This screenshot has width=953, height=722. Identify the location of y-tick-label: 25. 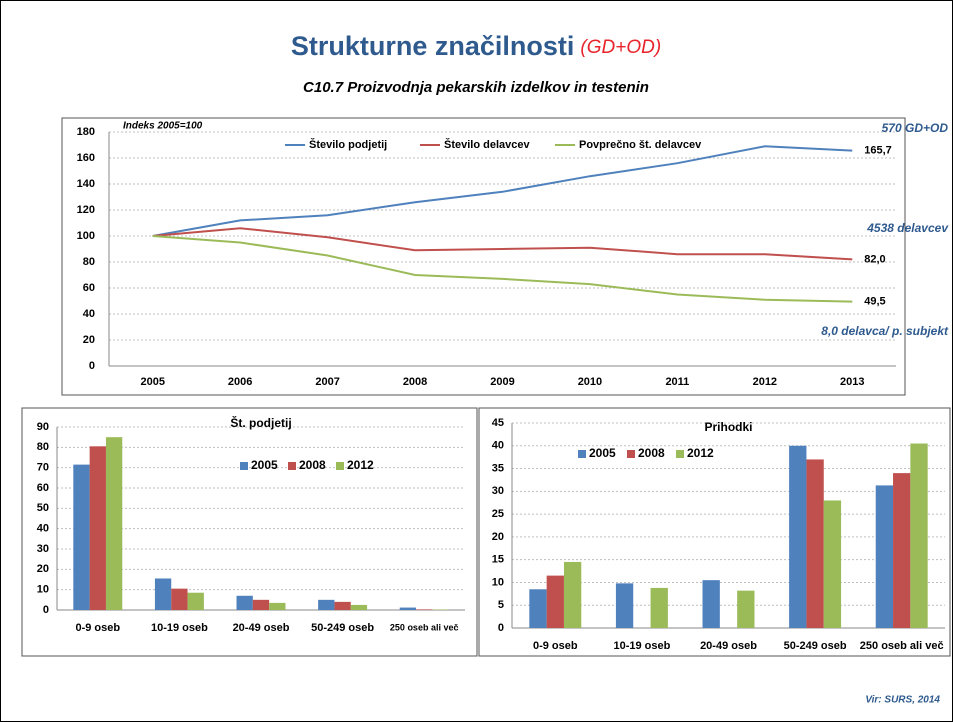
(498, 514).